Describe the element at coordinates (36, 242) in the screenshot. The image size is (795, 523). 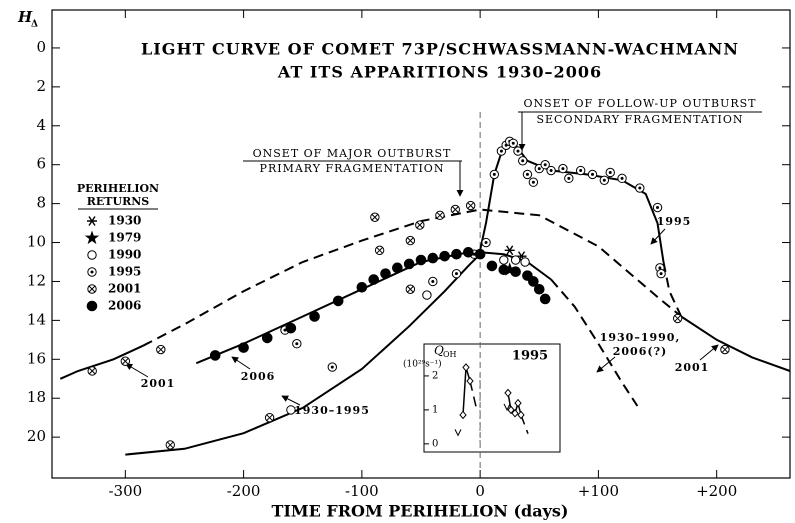
I see `y-tick-label: 10` at that location.